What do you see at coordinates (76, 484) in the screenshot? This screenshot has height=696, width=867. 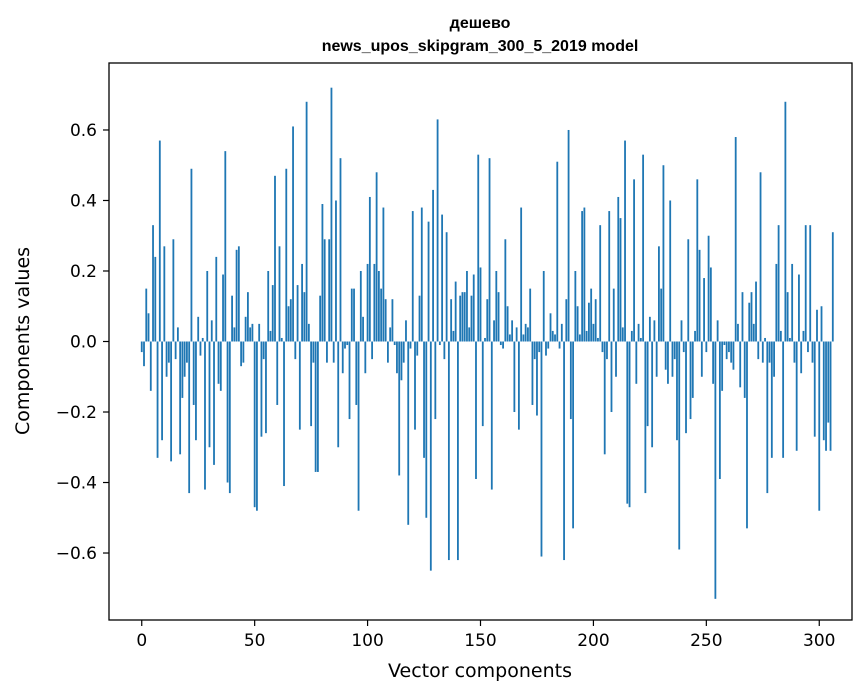 I see `y-tick-label: −0.4` at bounding box center [76, 484].